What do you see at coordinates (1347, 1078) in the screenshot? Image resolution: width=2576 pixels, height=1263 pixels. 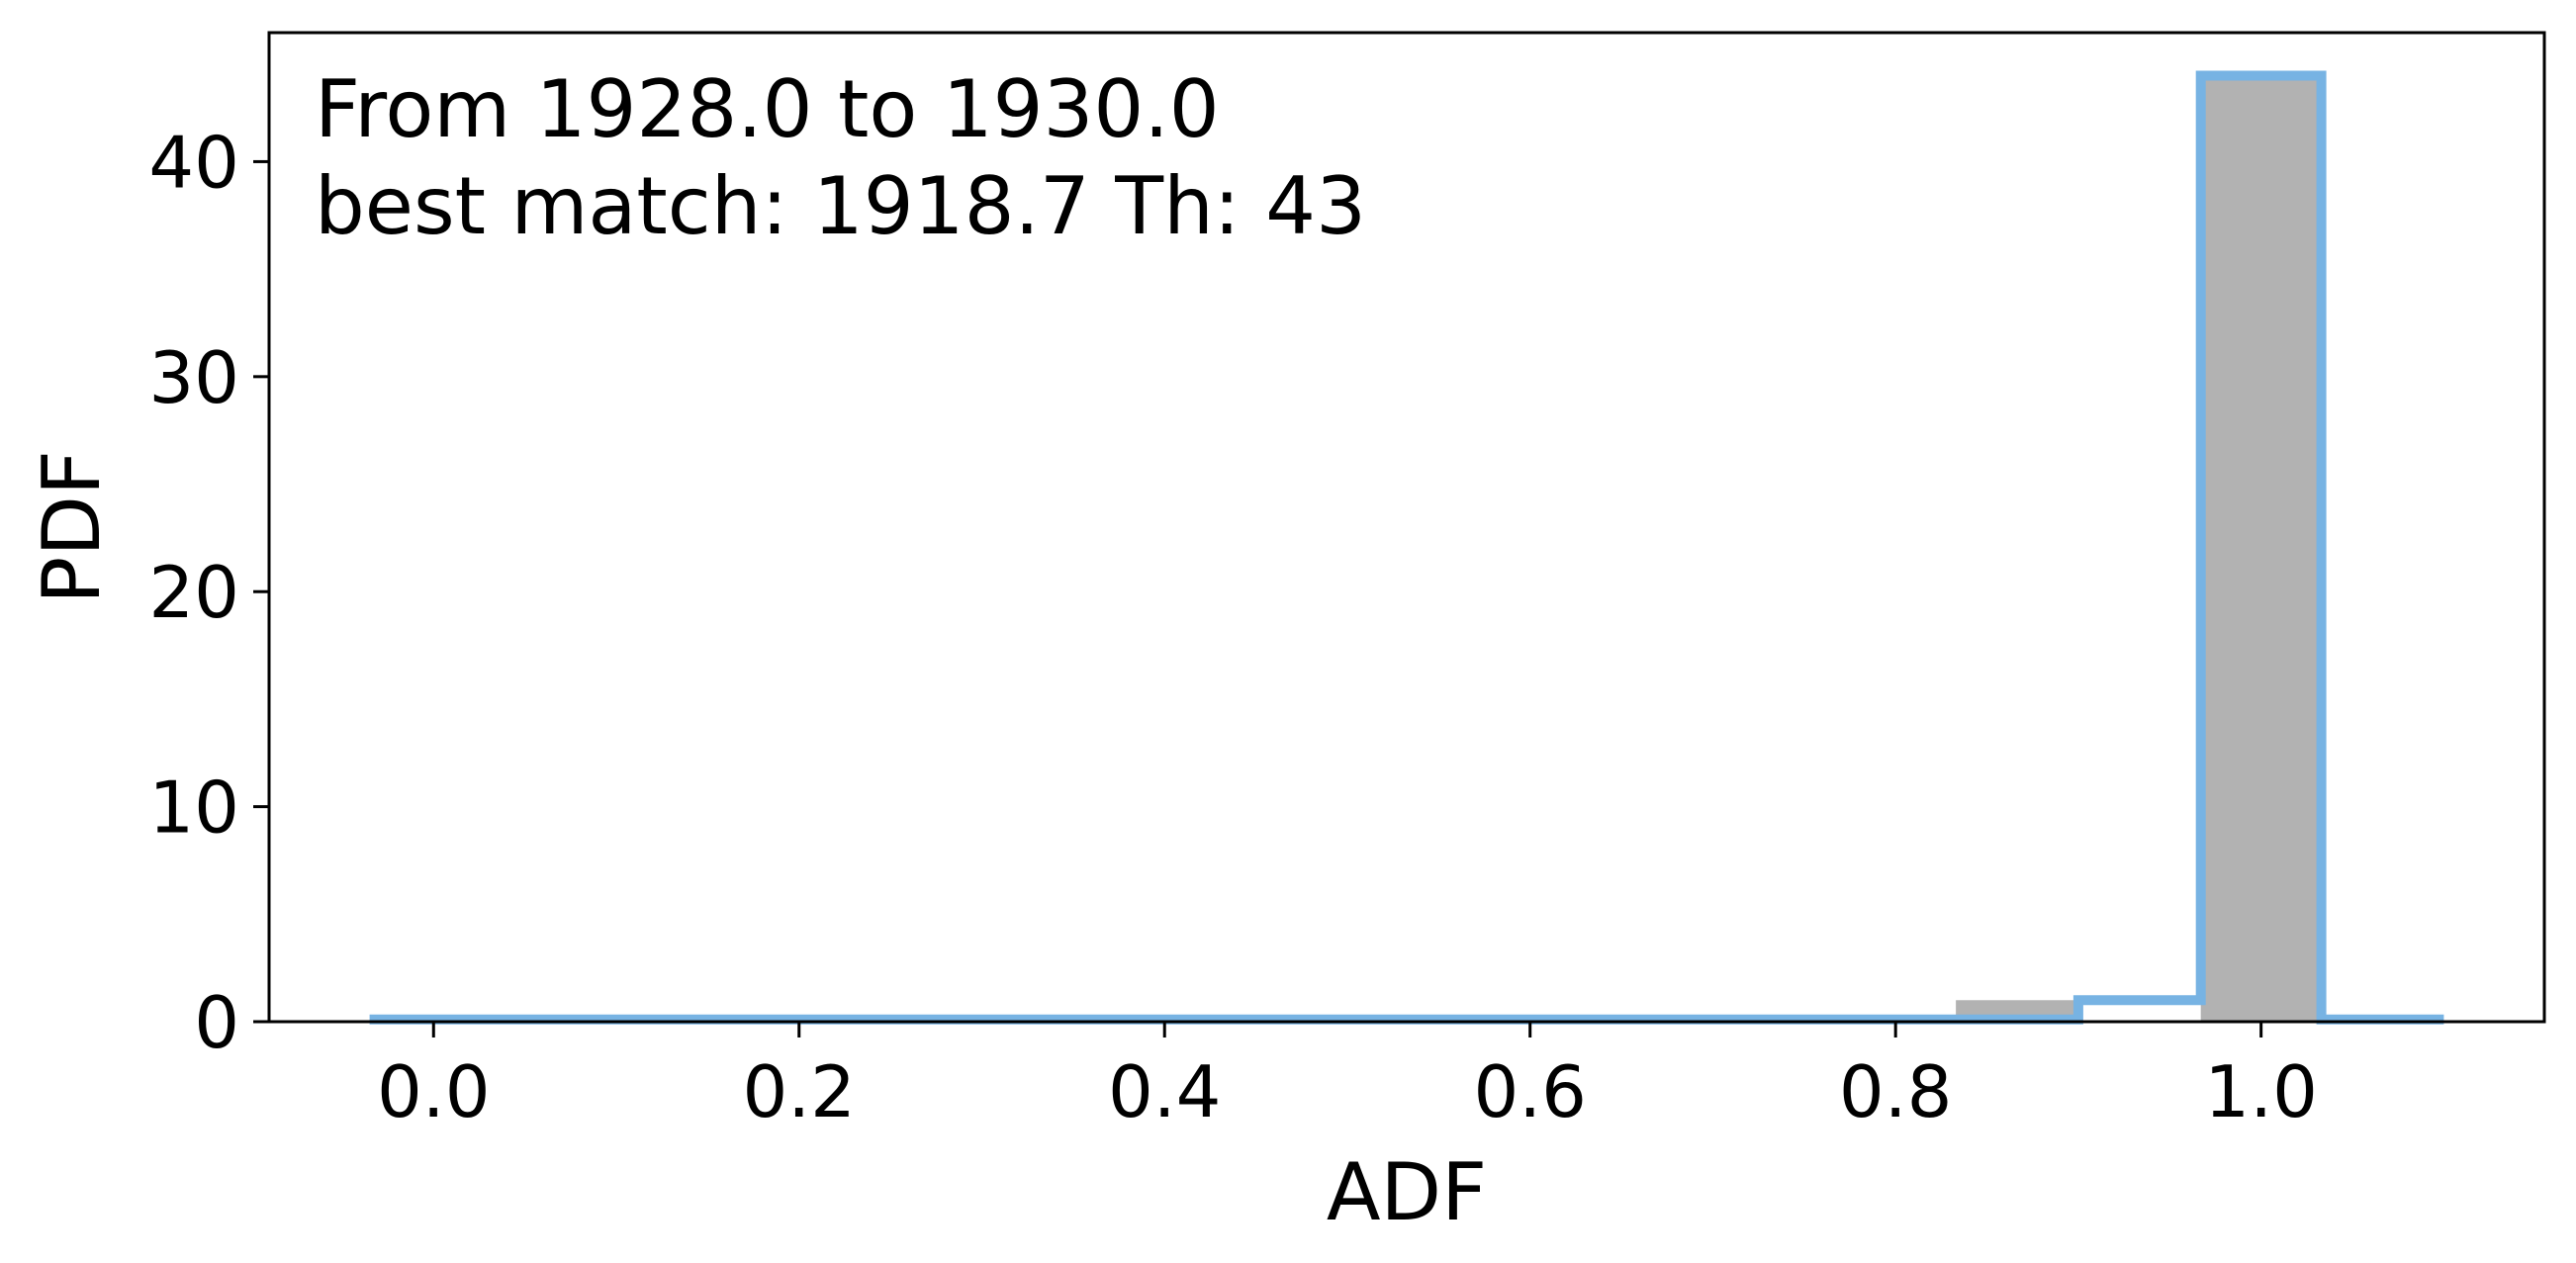 I see `x-axis: 0.0 0.2 0.4 0.6 0.8 1.0` at bounding box center [1347, 1078].